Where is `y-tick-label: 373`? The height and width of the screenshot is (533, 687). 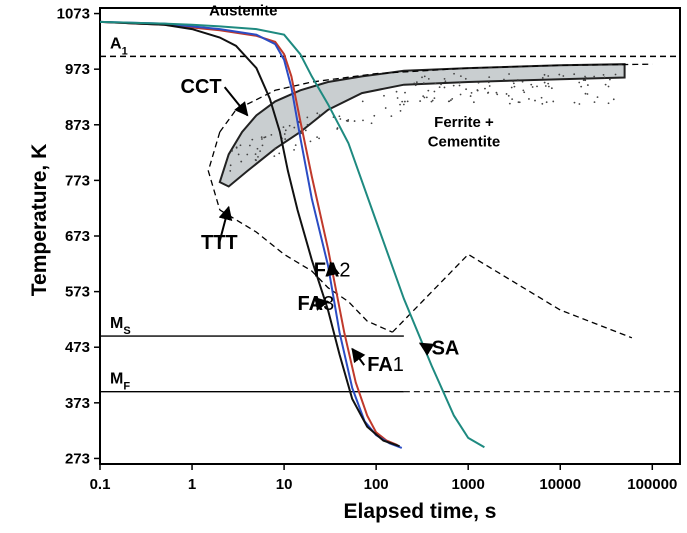 y-tick-label: 373 is located at coordinates (77, 403).